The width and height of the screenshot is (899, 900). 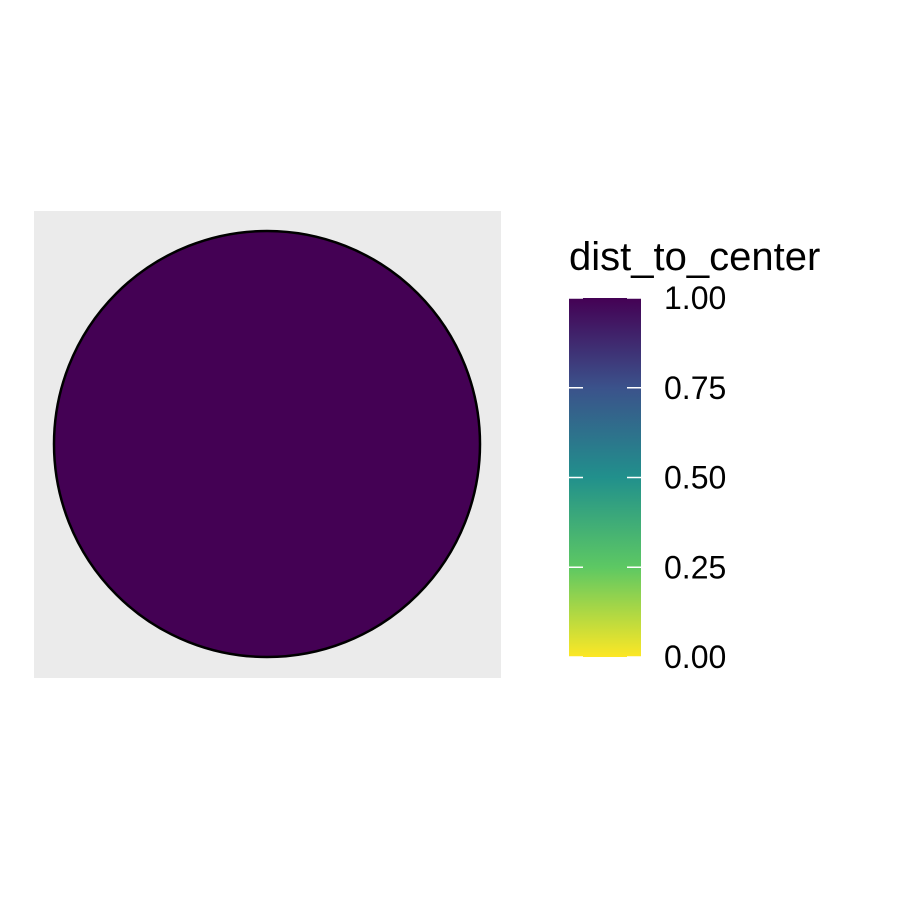 What do you see at coordinates (694, 257) in the screenshot?
I see `legend-title: dist_to_center` at bounding box center [694, 257].